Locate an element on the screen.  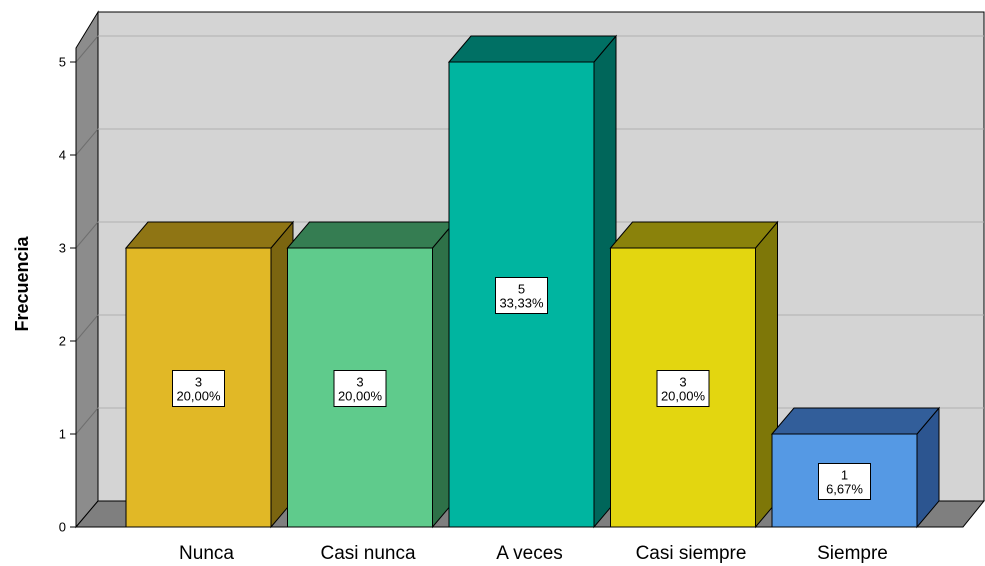
data-label-percent: 6,67% is located at coordinates (844, 489).